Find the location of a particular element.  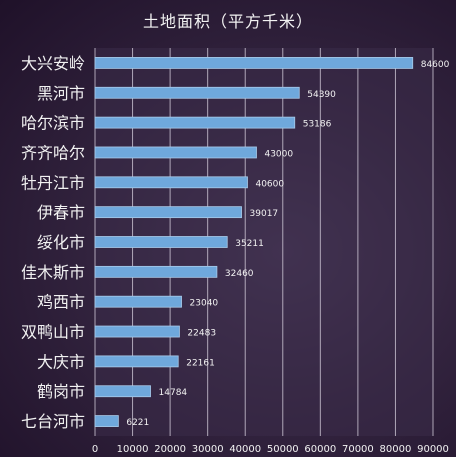

category-label: 佳木斯市 is located at coordinates (53, 272).